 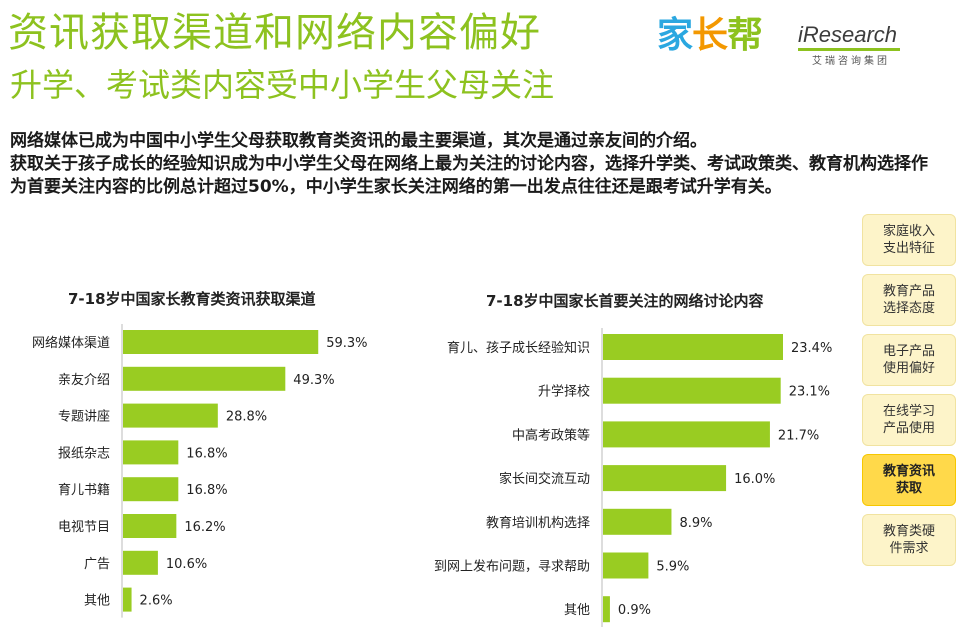 What do you see at coordinates (800, 34) in the screenshot?
I see `iresearch-i: i` at bounding box center [800, 34].